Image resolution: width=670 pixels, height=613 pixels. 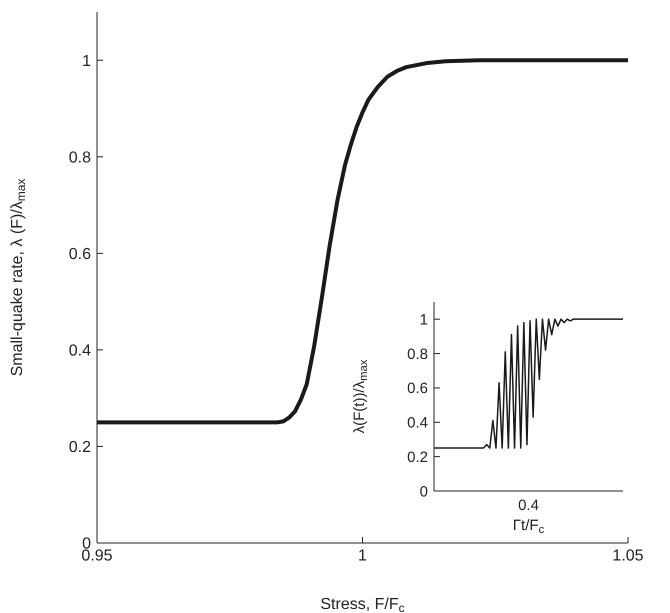 What do you see at coordinates (363, 555) in the screenshot?
I see `x-tick-label: 1` at bounding box center [363, 555].